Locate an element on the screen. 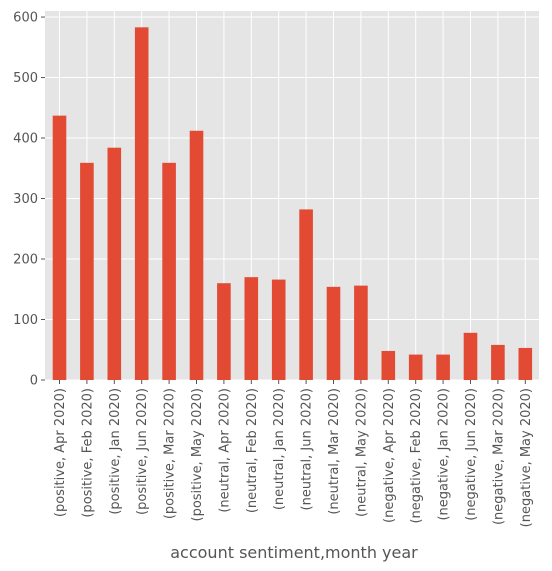  x-tick-label: (positive, Apr 2020) is located at coordinates (60, 452).